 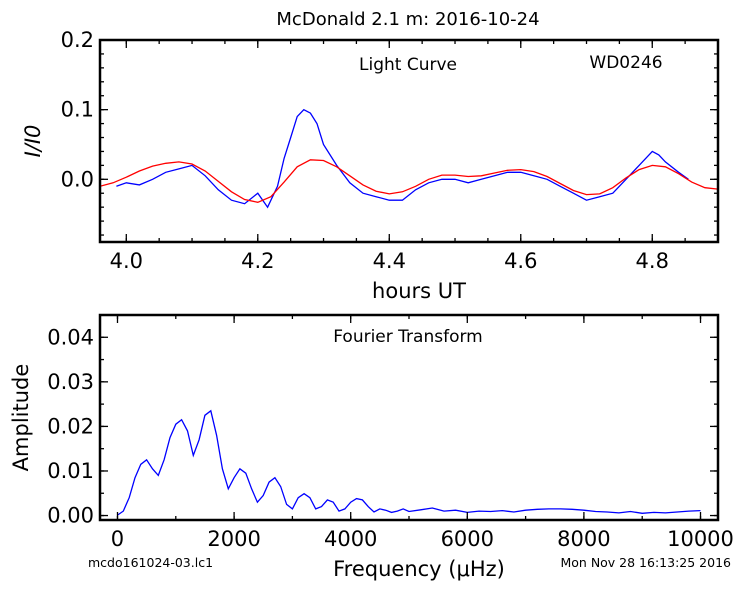 I want to click on chart-title: Light Curve, so click(x=408, y=65).